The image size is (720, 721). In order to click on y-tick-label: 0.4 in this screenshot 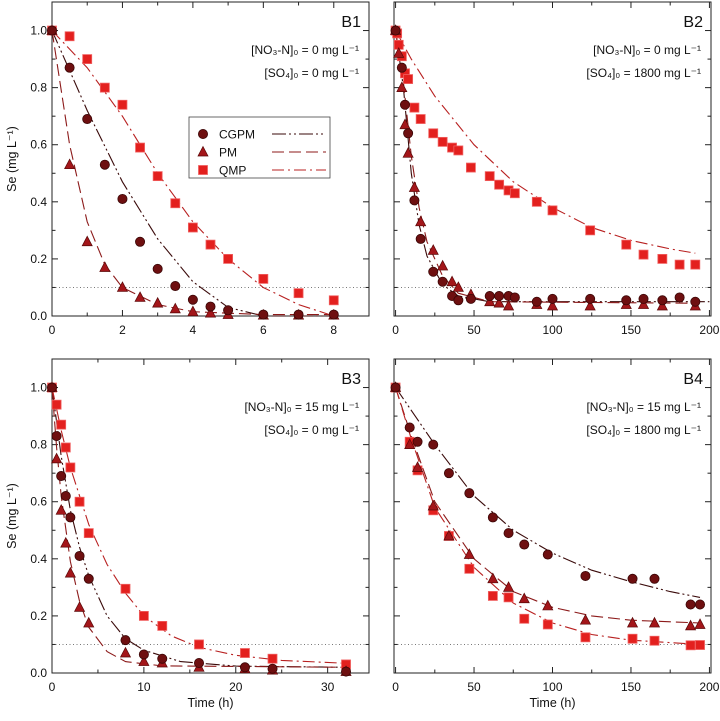, I will do `click(38, 202)`.